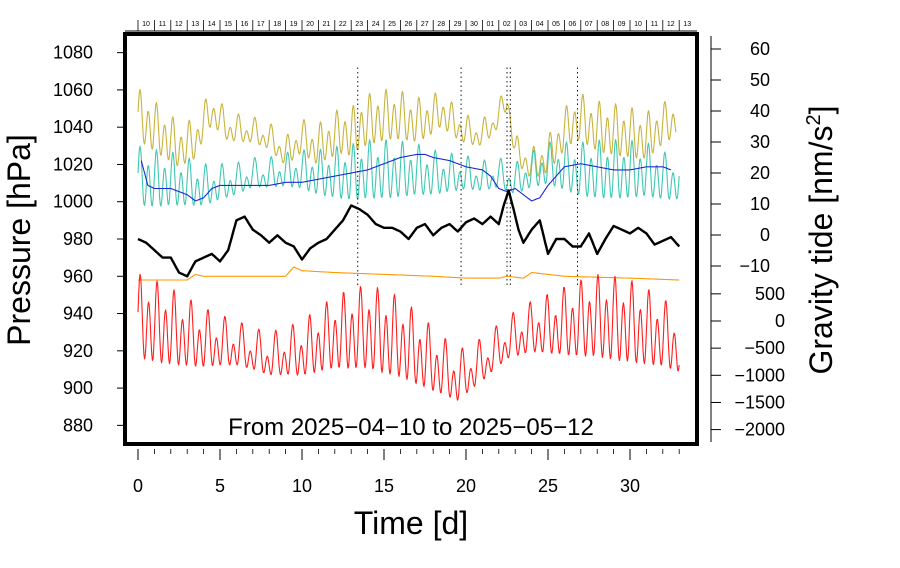 Image resolution: width=900 pixels, height=568 pixels. I want to click on time-tick-label: 5, so click(220, 486).